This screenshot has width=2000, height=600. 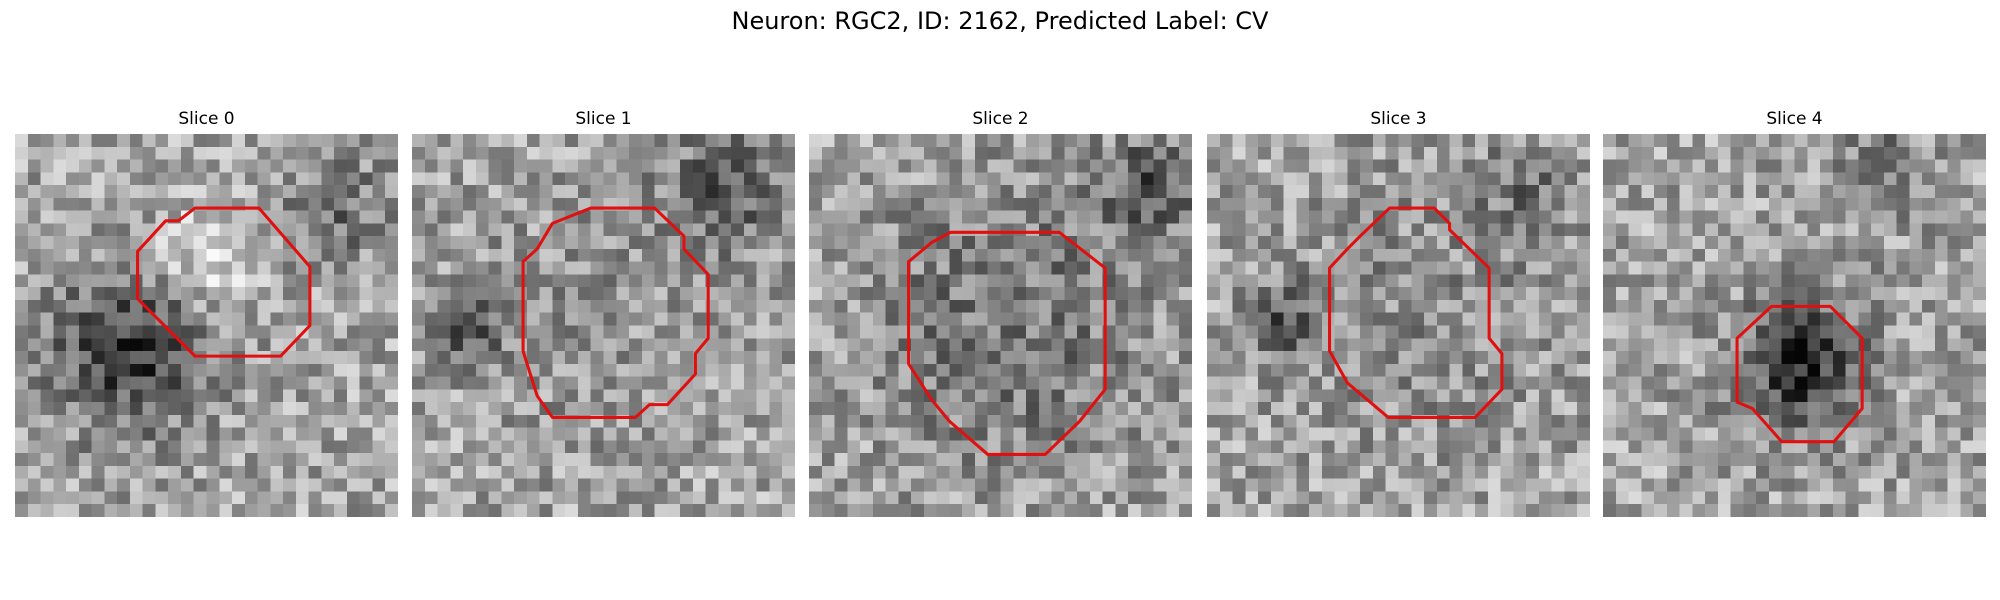 I want to click on contour, so click(x=1007, y=343).